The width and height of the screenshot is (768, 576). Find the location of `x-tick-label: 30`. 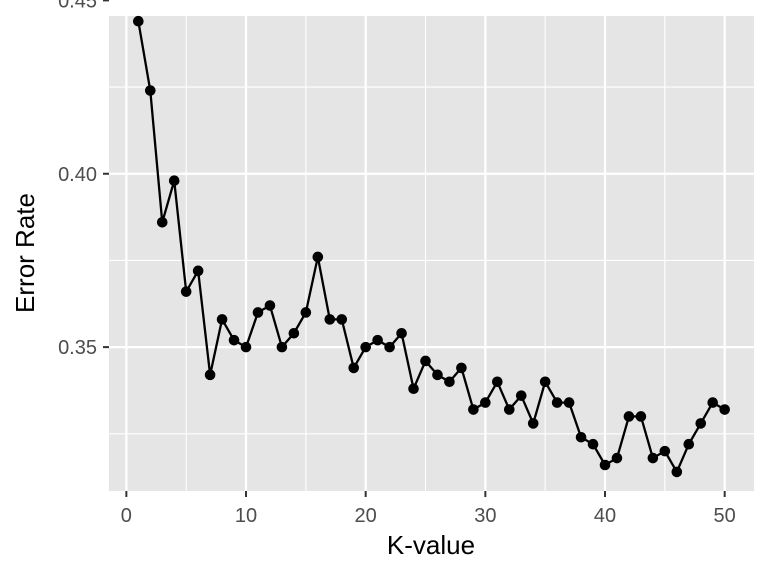

x-tick-label: 30 is located at coordinates (485, 516).